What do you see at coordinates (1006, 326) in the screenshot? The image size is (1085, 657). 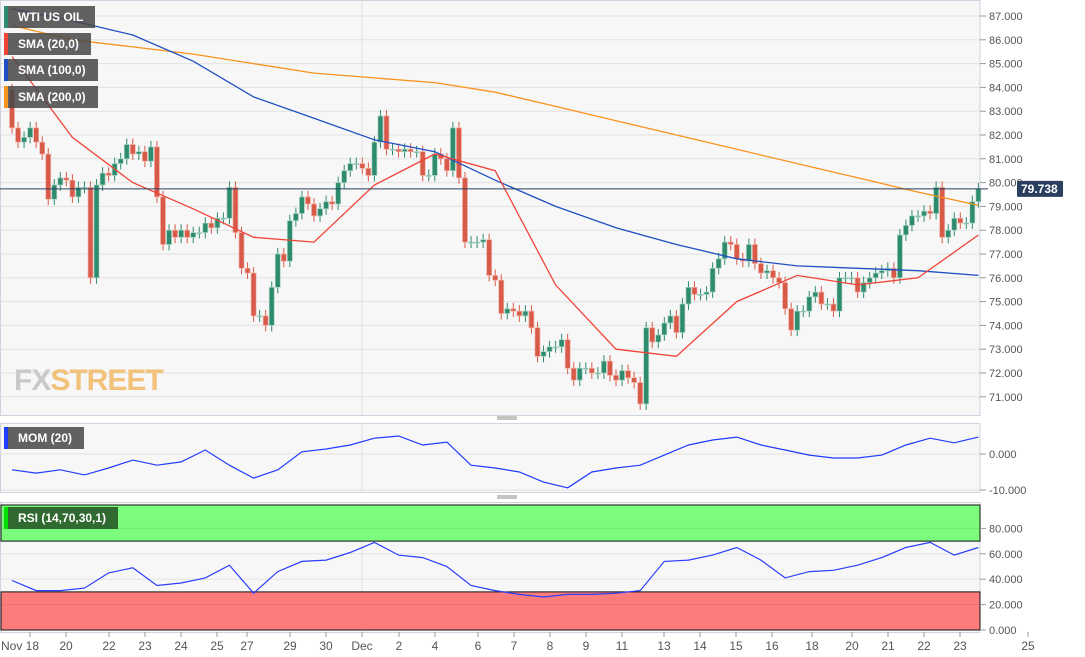 I see `y-tick-label: 74.000` at bounding box center [1006, 326].